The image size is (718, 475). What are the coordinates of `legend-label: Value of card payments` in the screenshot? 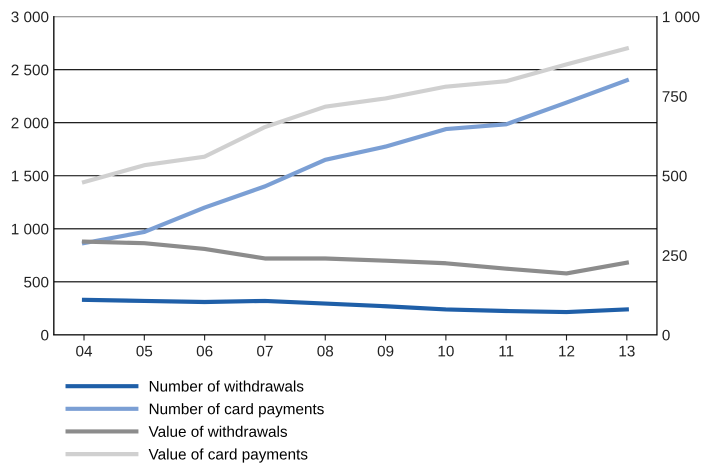 It's located at (228, 455).